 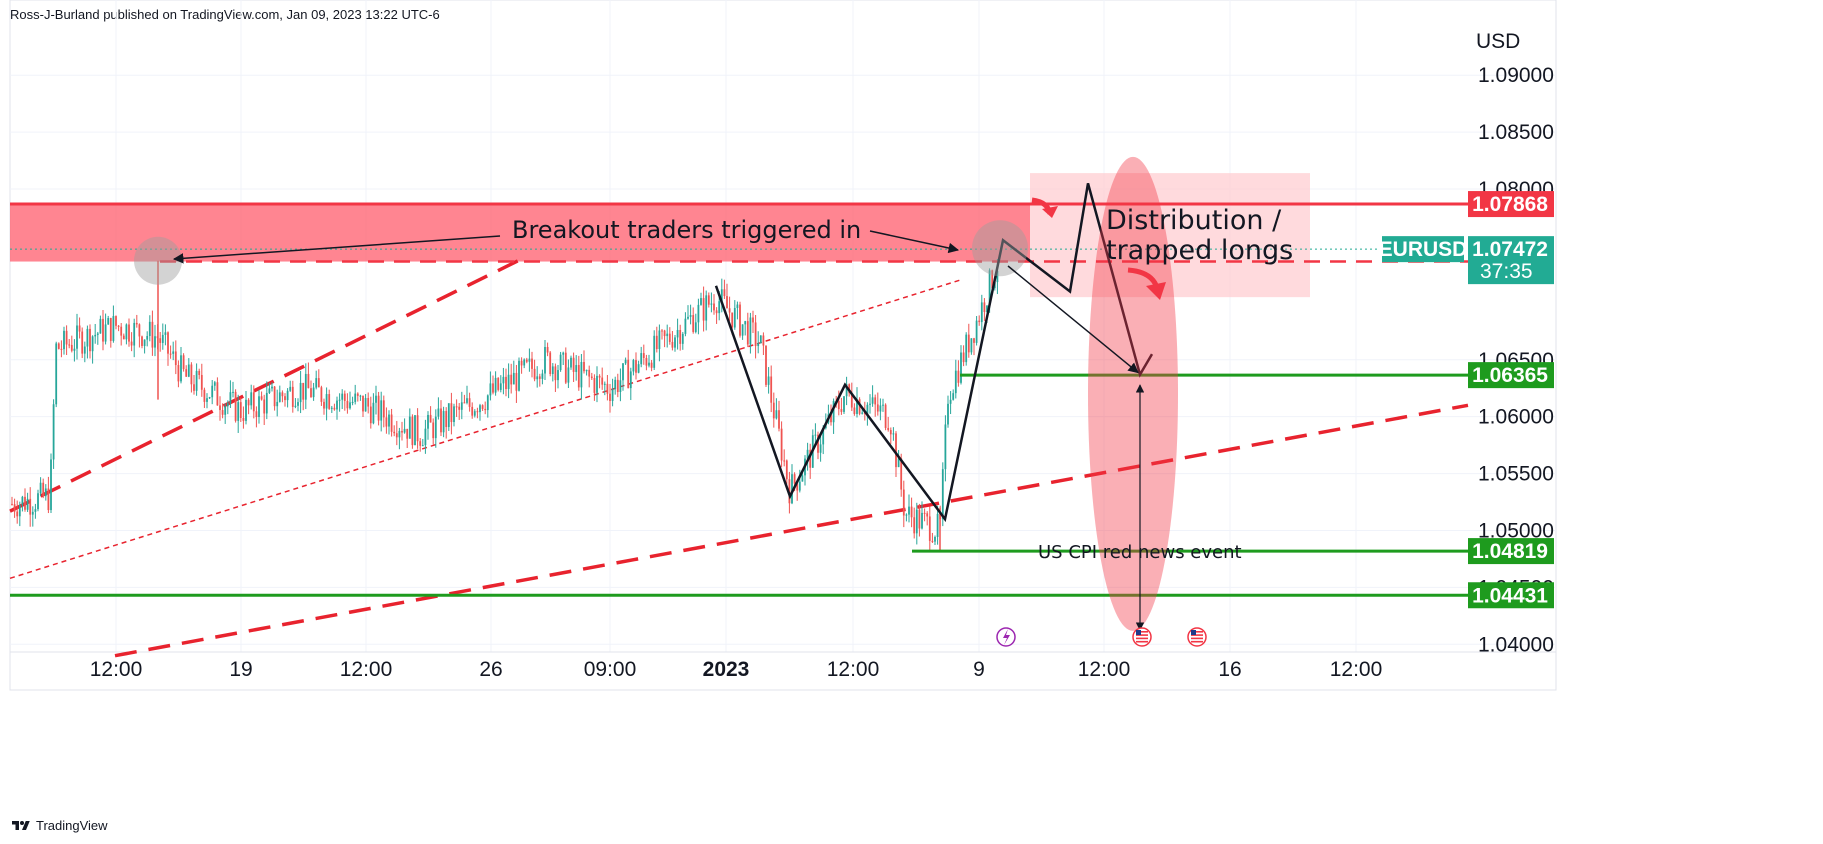 I want to click on us-flag-icon-canton, so click(x=1193, y=632).